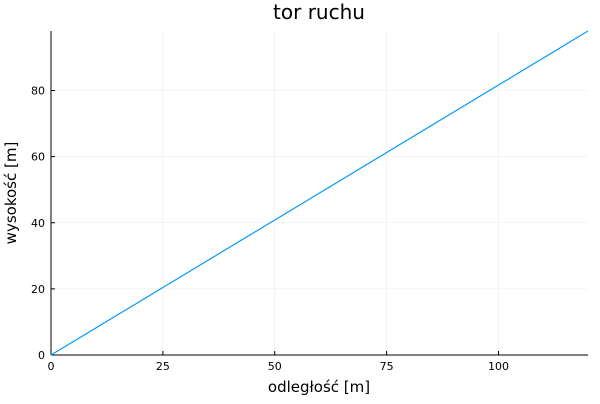 The width and height of the screenshot is (600, 404). What do you see at coordinates (38, 91) in the screenshot?
I see `y-tick-label: 80` at bounding box center [38, 91].